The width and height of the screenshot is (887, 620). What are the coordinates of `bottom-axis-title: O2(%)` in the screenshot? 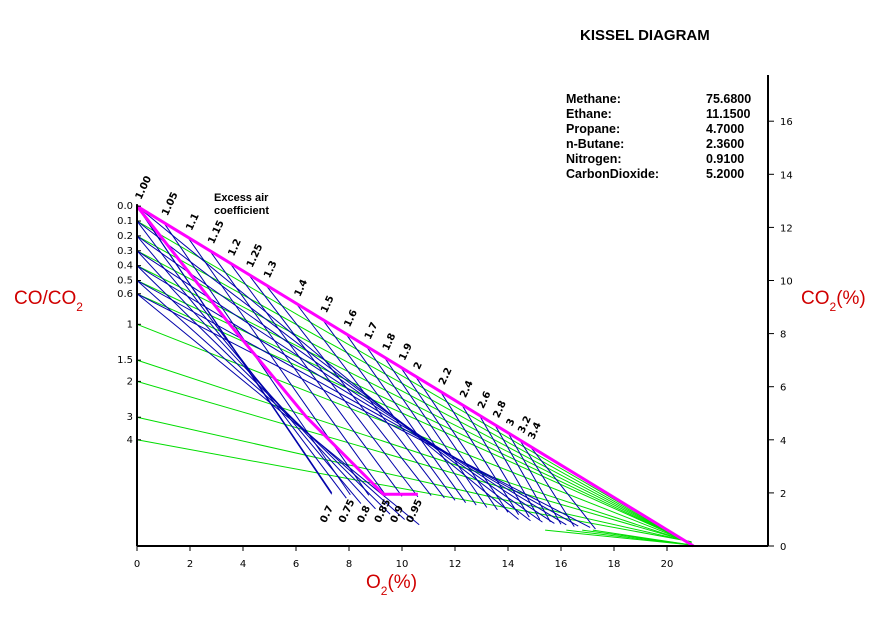 It's located at (392, 585).